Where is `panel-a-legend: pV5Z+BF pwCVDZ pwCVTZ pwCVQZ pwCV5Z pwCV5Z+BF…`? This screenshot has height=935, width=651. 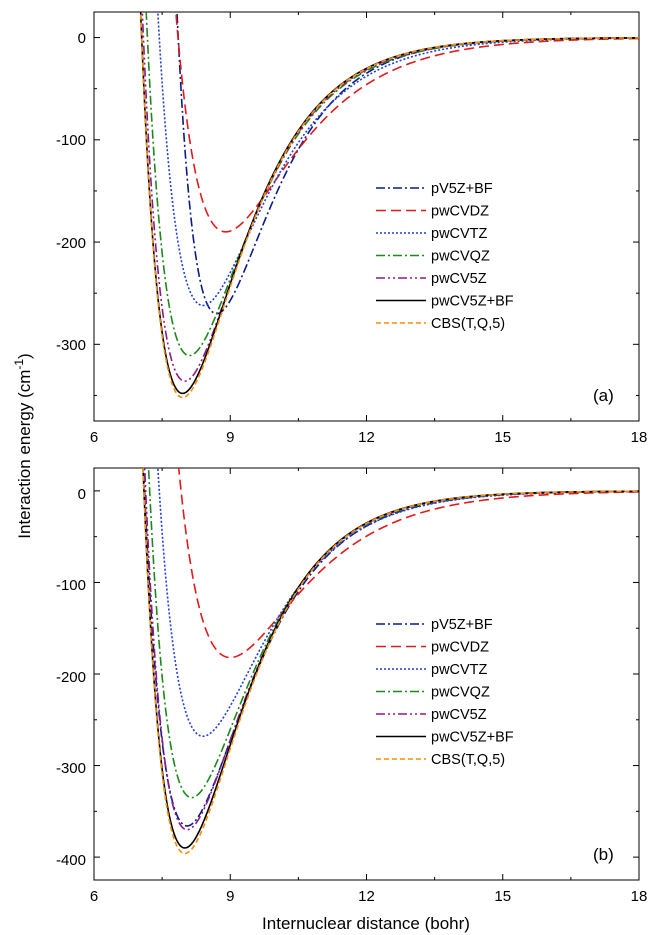 panel-a-legend: pV5Z+BF pwCVDZ pwCVTZ pwCVQZ pwCV5Z pwCV5Z+BF… is located at coordinates (445, 256).